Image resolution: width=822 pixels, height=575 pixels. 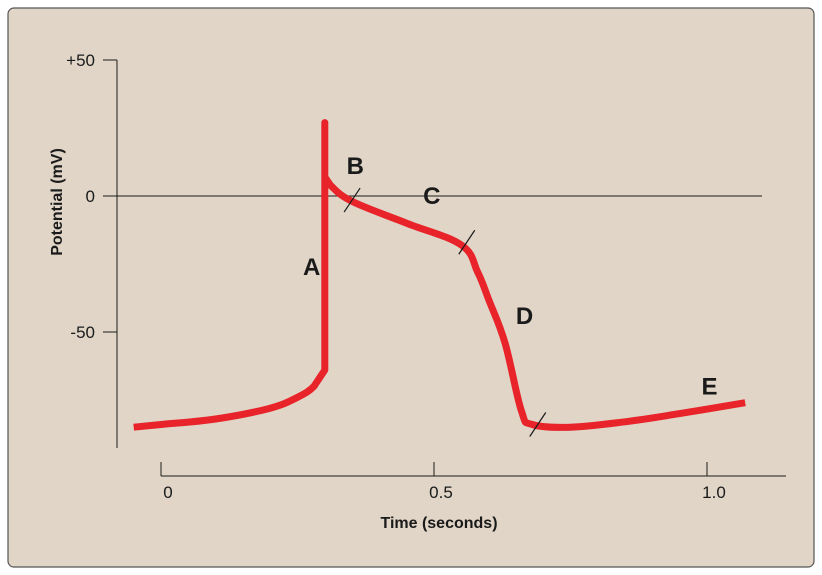 I want to click on y-axis-ticks: +50 0 -50, so click(x=91, y=196).